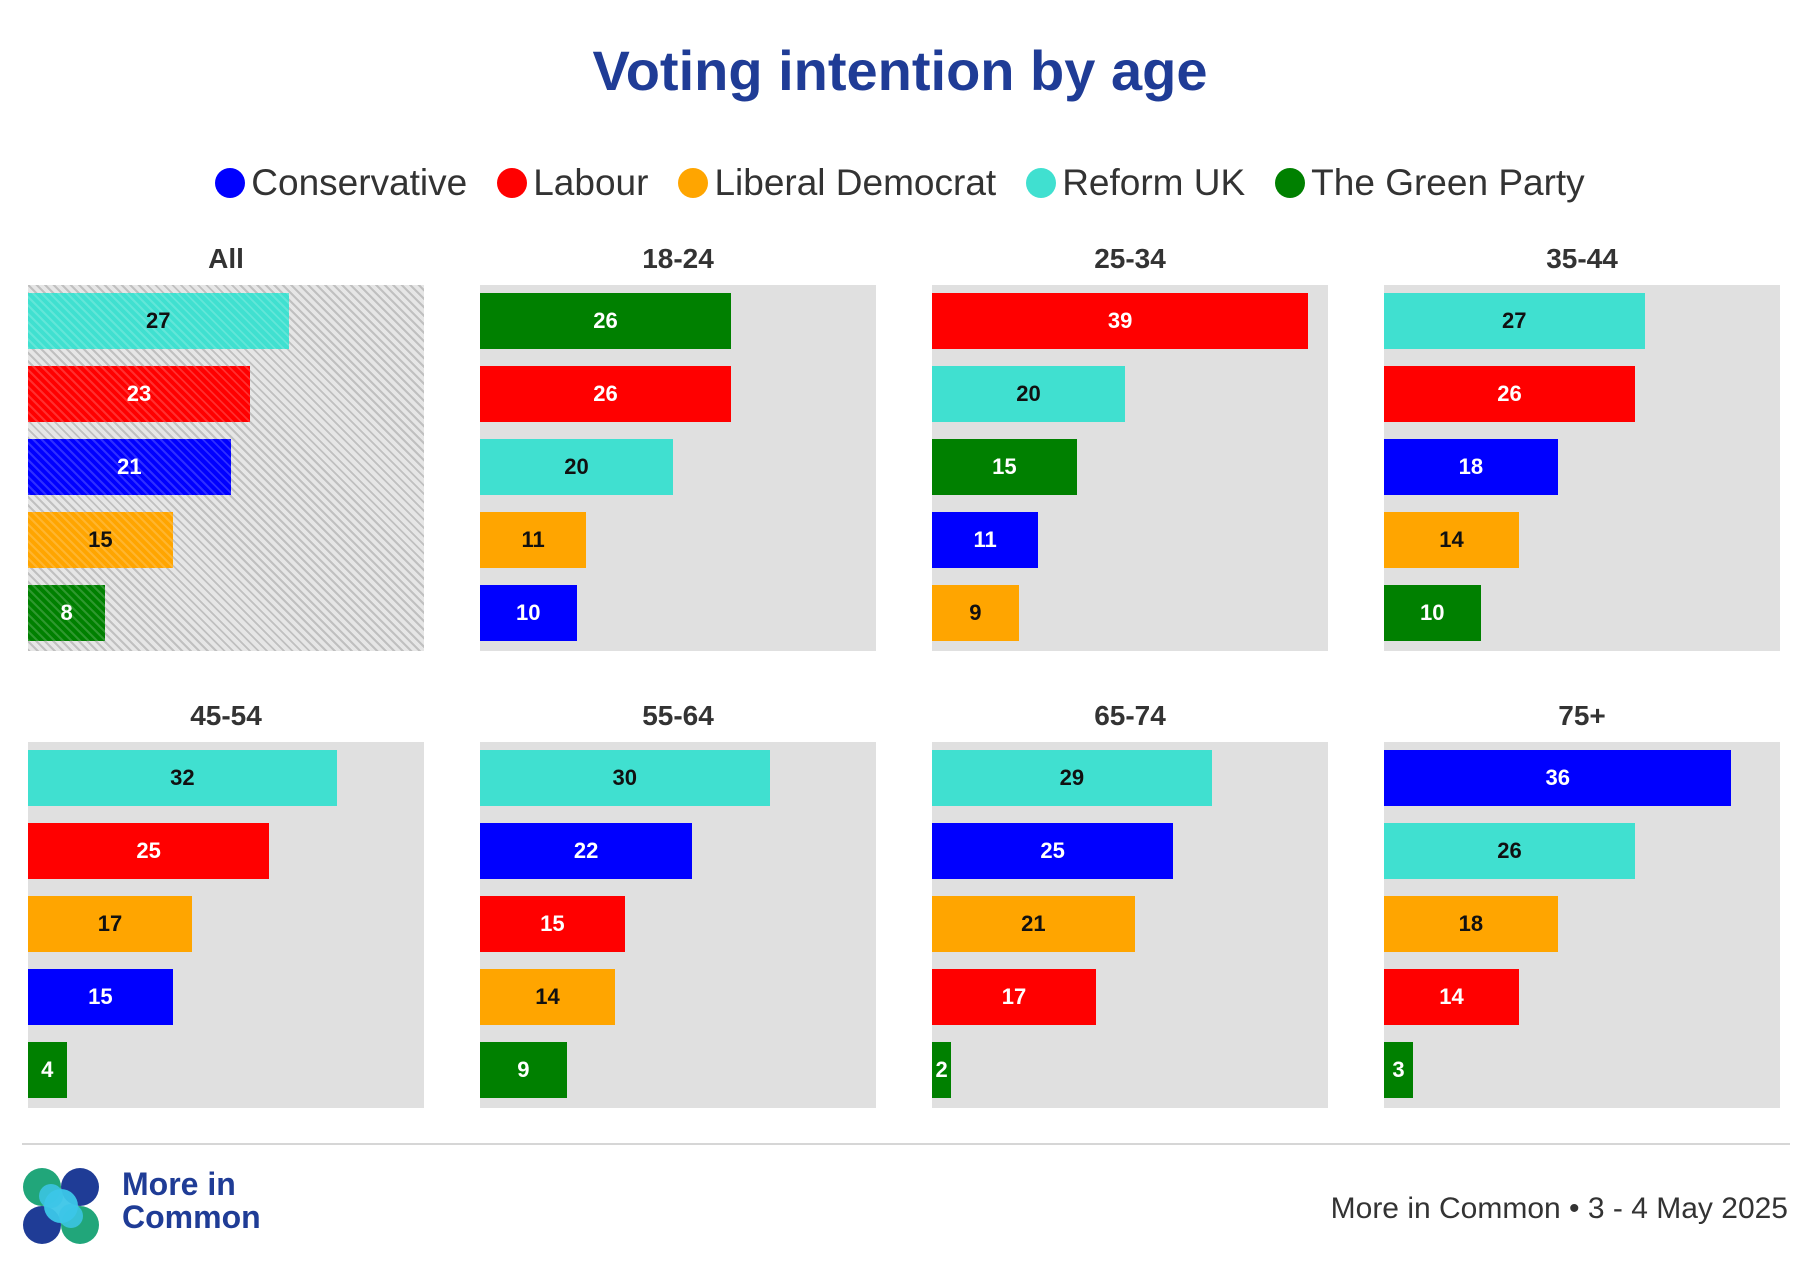  I want to click on panel-18-24: 18-24 26 26 20 11 10, so click(678, 448).